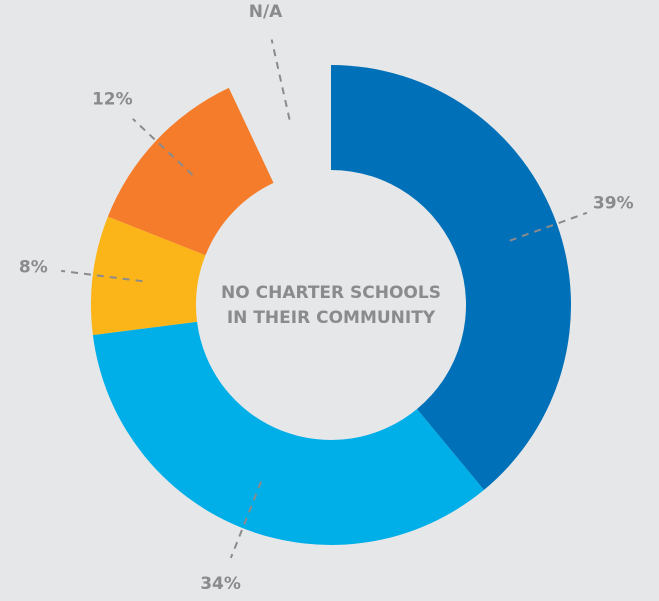  Describe the element at coordinates (33, 267) in the screenshot. I see `value-label: 8%` at that location.